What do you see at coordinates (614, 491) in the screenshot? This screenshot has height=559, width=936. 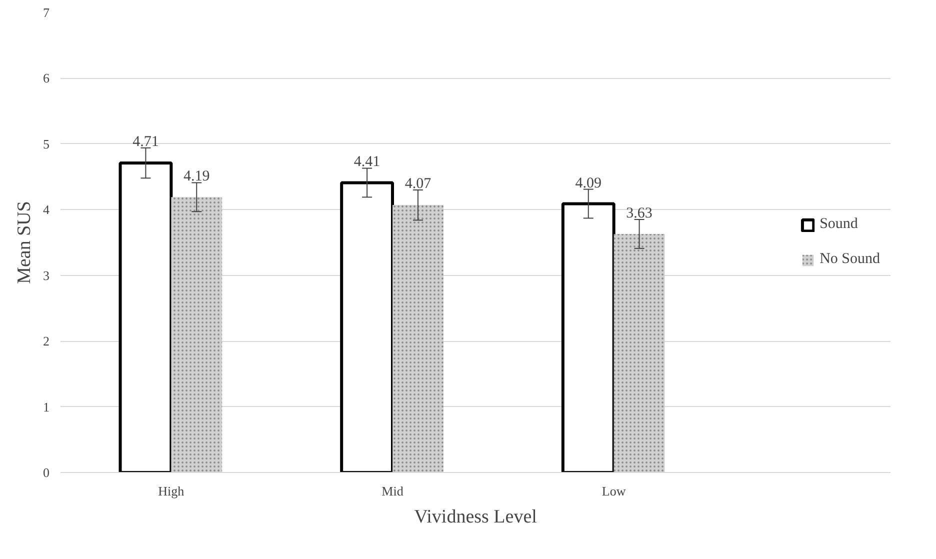 I see `x-tick-label: Low` at bounding box center [614, 491].